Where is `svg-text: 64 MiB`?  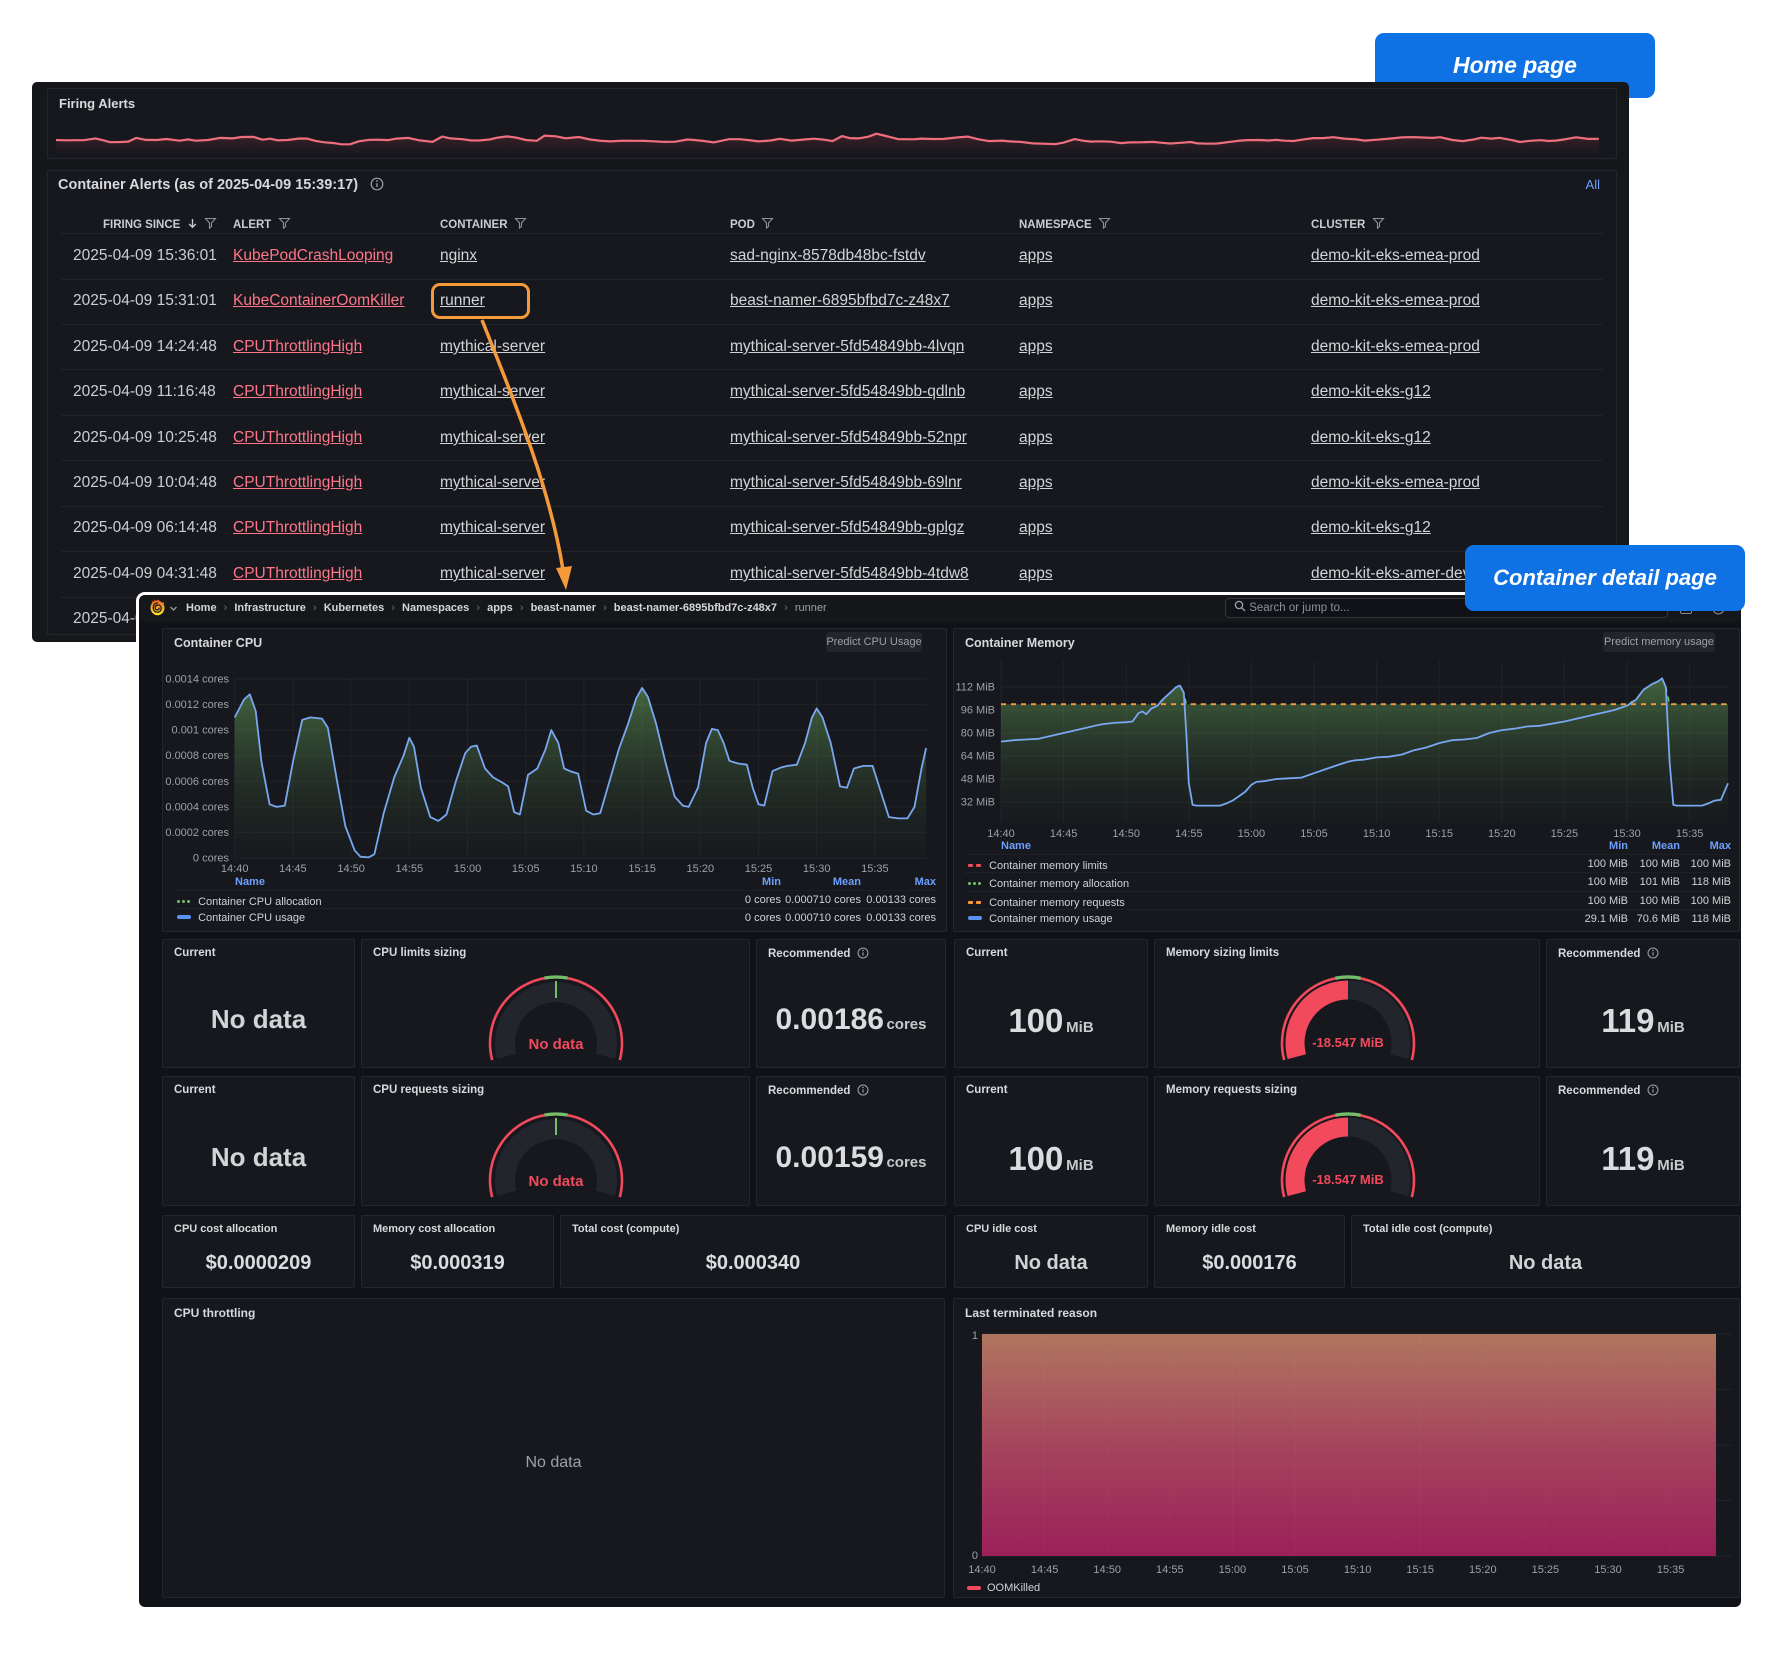
svg-text: 64 MiB is located at coordinates (978, 757).